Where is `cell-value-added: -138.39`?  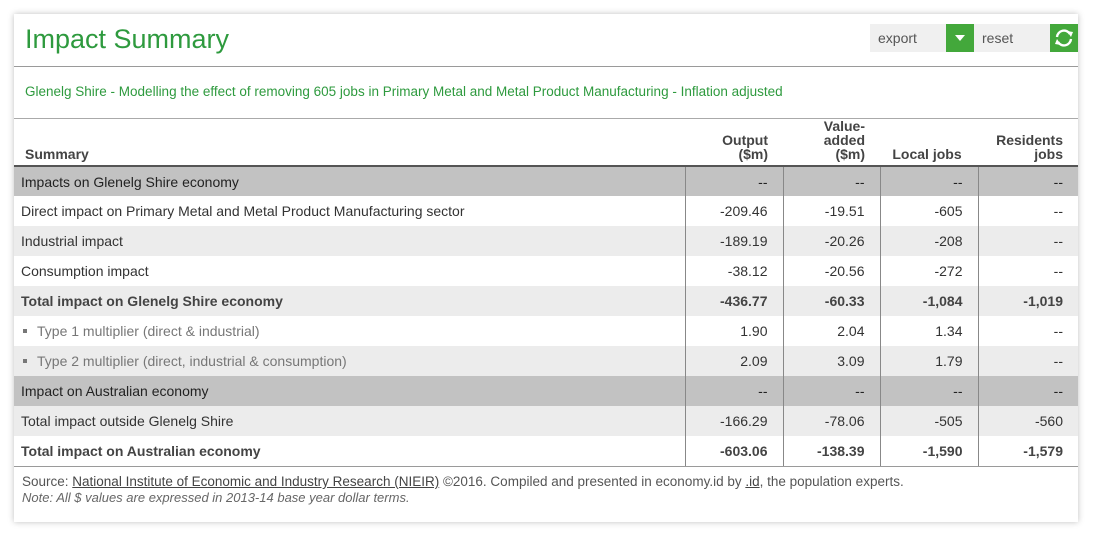 cell-value-added: -138.39 is located at coordinates (831, 451).